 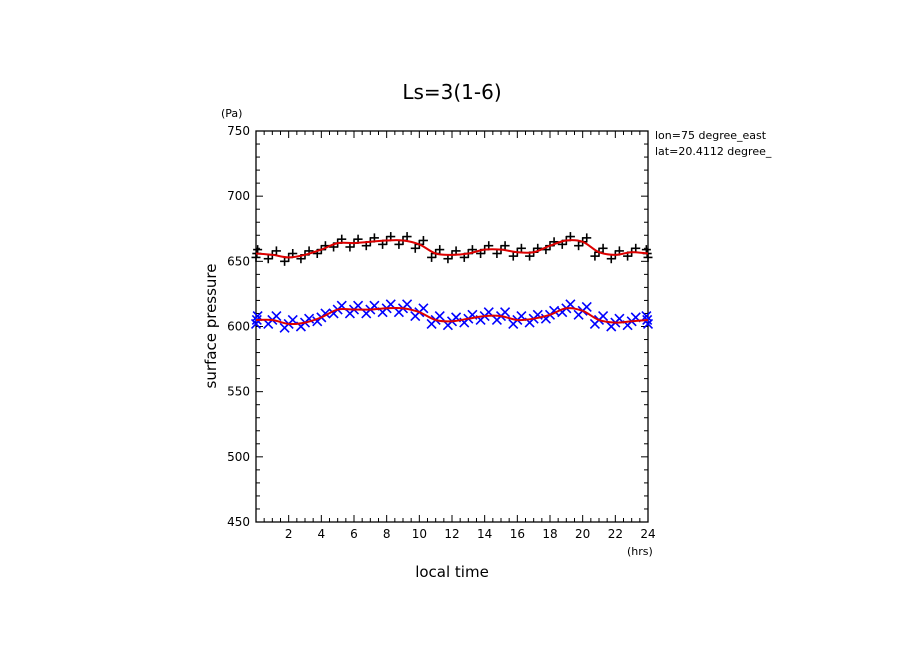 What do you see at coordinates (238, 196) in the screenshot?
I see `y-tick-label: 700` at bounding box center [238, 196].